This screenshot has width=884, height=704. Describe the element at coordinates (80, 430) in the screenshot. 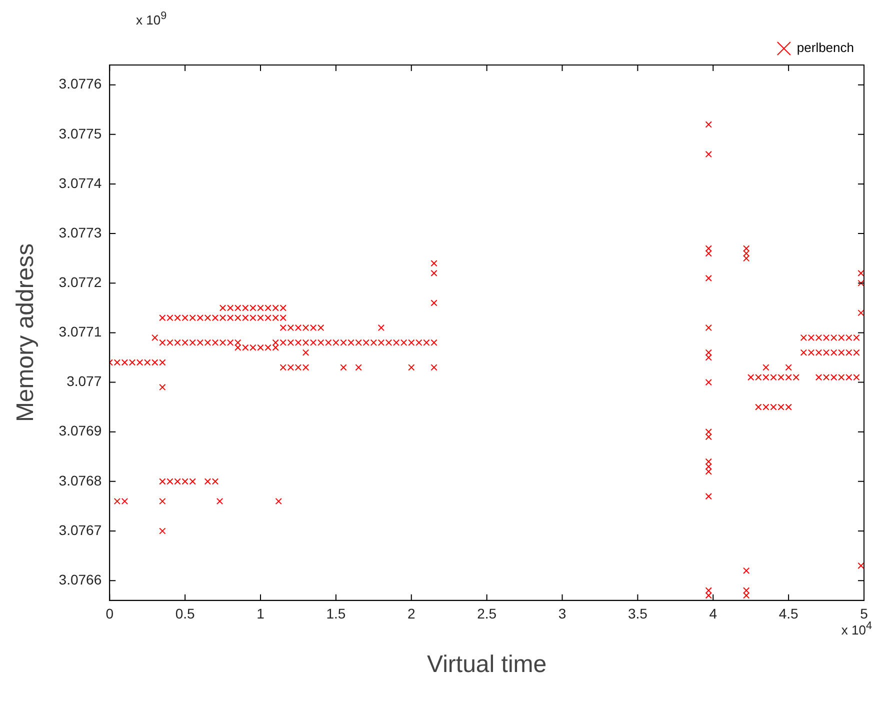

I see `y-tick-label: 3.0769` at that location.